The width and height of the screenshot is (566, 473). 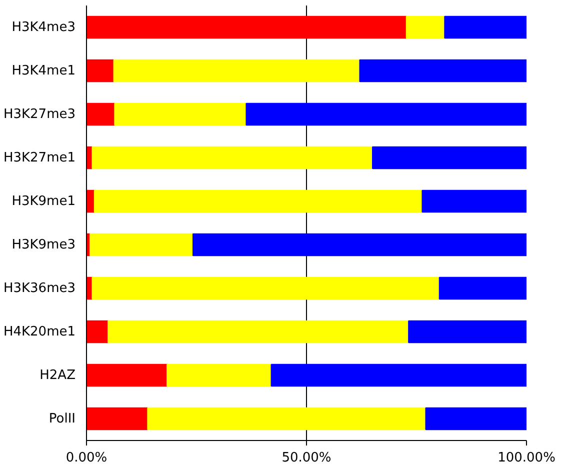 What do you see at coordinates (62, 418) in the screenshot?
I see `y-tick-label: PolII` at bounding box center [62, 418].